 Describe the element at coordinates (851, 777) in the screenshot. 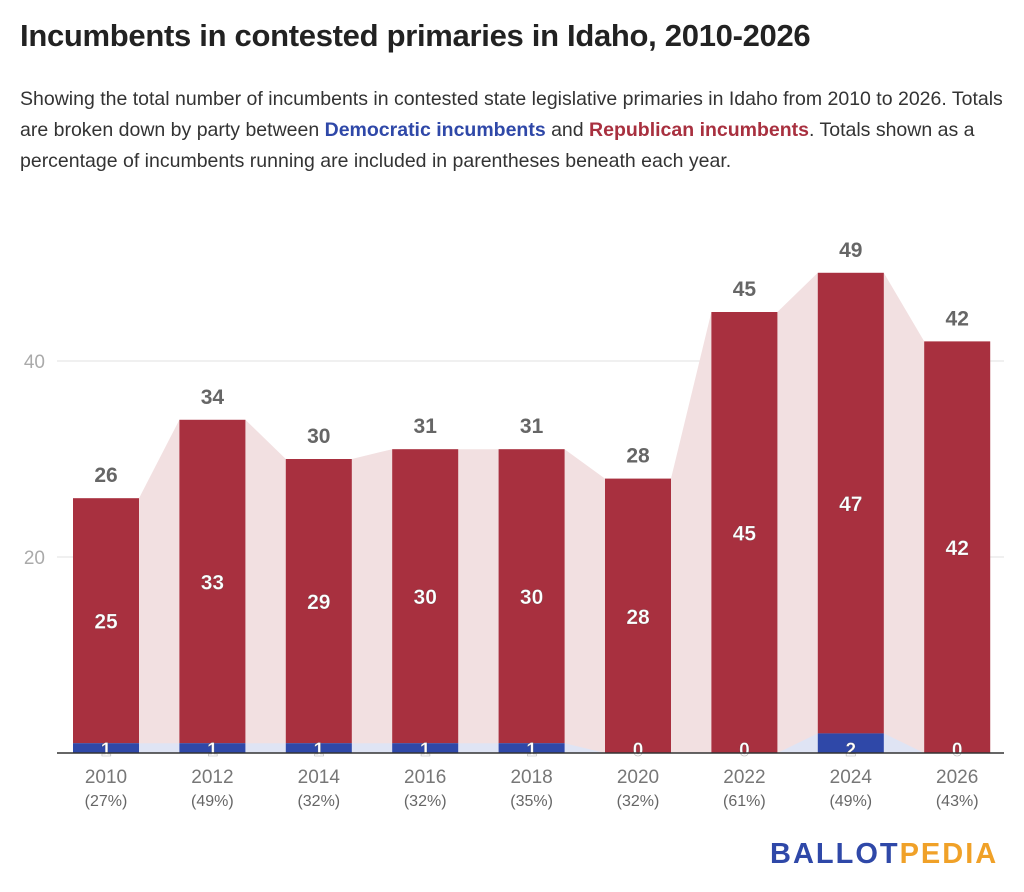

I see `x-tick-label: 2024` at that location.